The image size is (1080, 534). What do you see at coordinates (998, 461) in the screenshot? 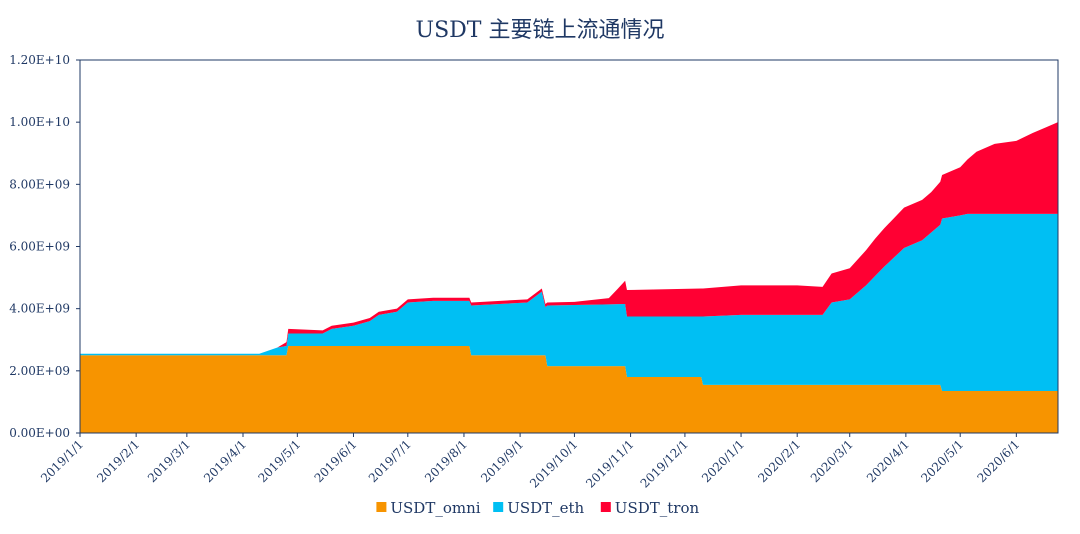
I see `x-tick-label: 2020/6/1` at bounding box center [998, 461].